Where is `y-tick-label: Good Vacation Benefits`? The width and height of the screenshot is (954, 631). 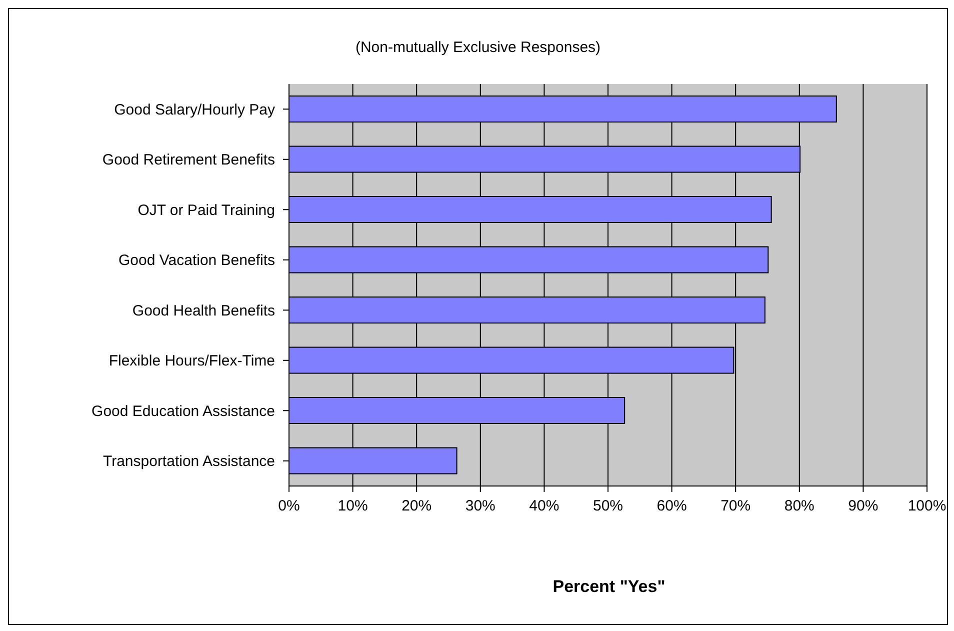
y-tick-label: Good Vacation Benefits is located at coordinates (196, 261).